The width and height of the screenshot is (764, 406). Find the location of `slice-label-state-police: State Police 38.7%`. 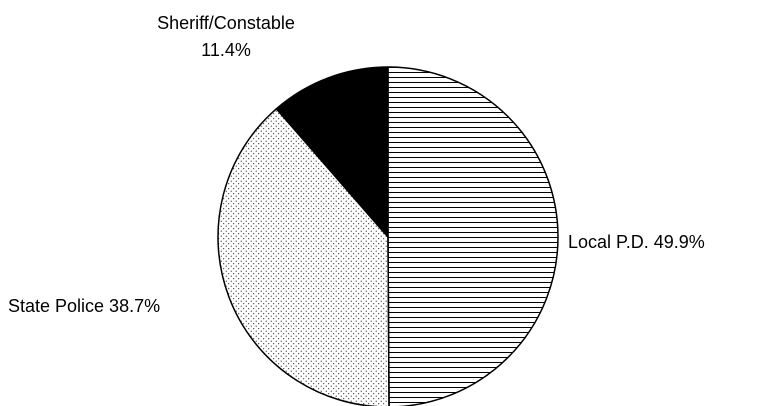

slice-label-state-police: State Police 38.7% is located at coordinates (84, 306).